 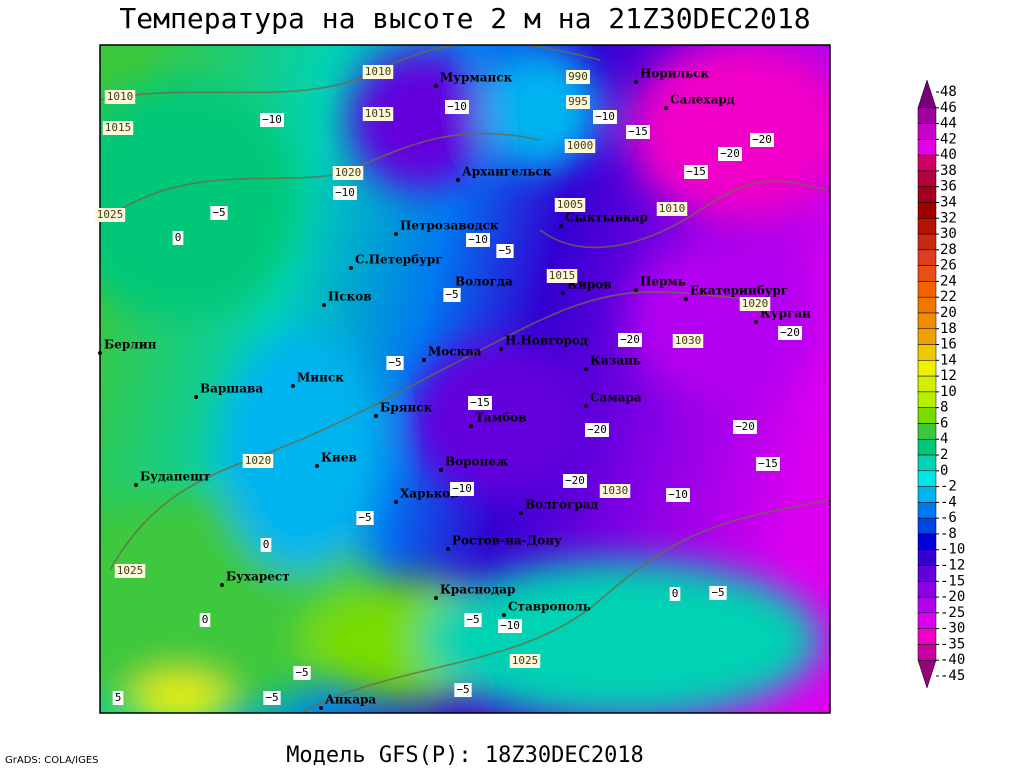 What do you see at coordinates (615, 361) in the screenshot?
I see `city-label: Казань` at bounding box center [615, 361].